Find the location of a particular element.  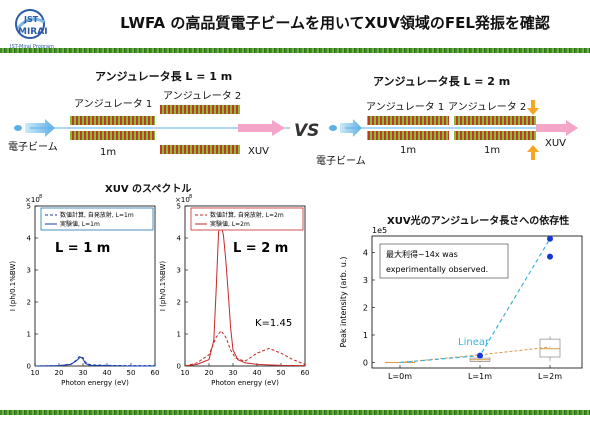

p2-frame is located at coordinates (245, 286).